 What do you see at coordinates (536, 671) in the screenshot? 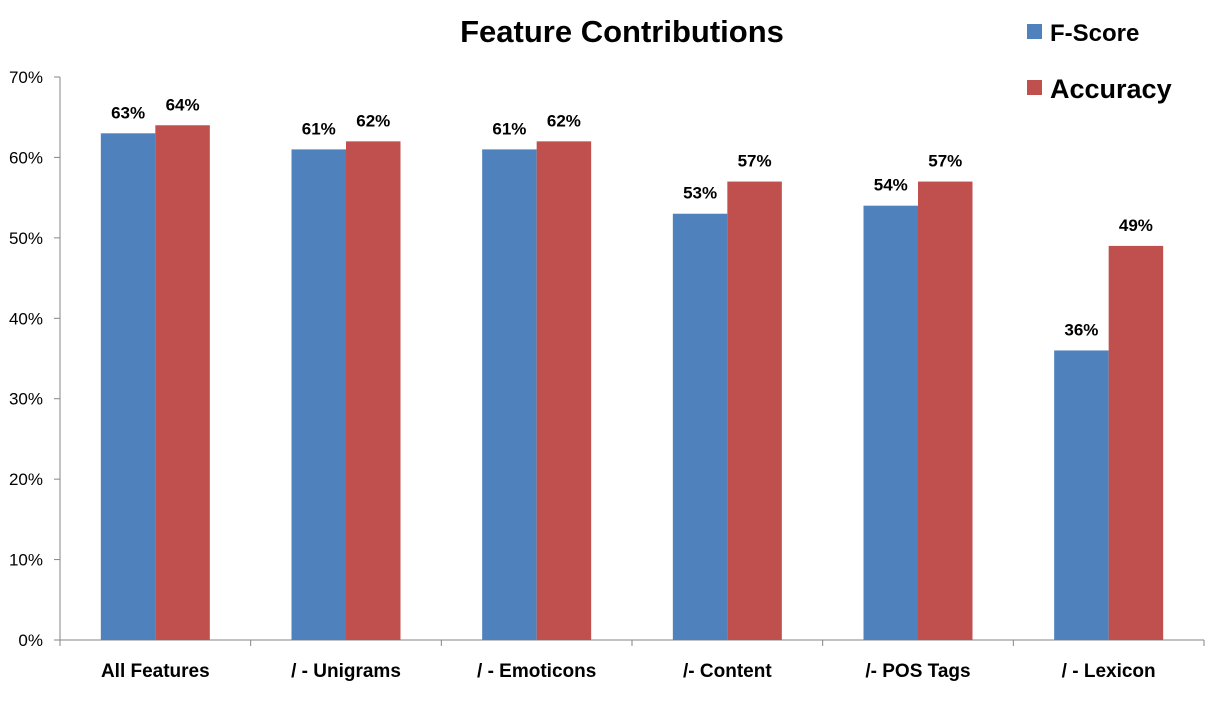
I see `x-tick-label: / - Emoticons` at bounding box center [536, 671].